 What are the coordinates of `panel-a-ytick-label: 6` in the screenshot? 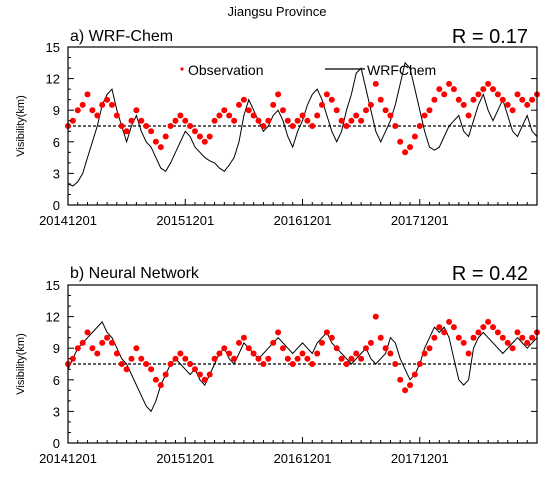 It's located at (56, 142).